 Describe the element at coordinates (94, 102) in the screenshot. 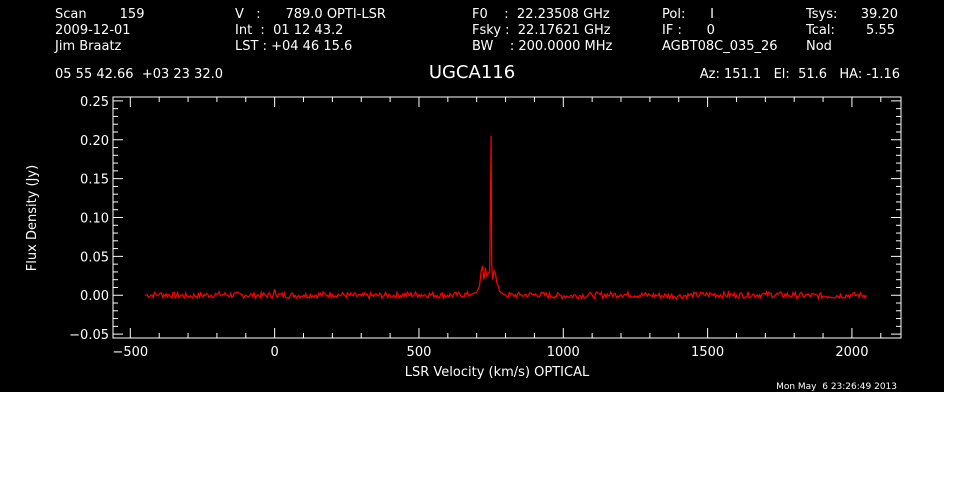

I see `y-tick-label: 0.25` at that location.